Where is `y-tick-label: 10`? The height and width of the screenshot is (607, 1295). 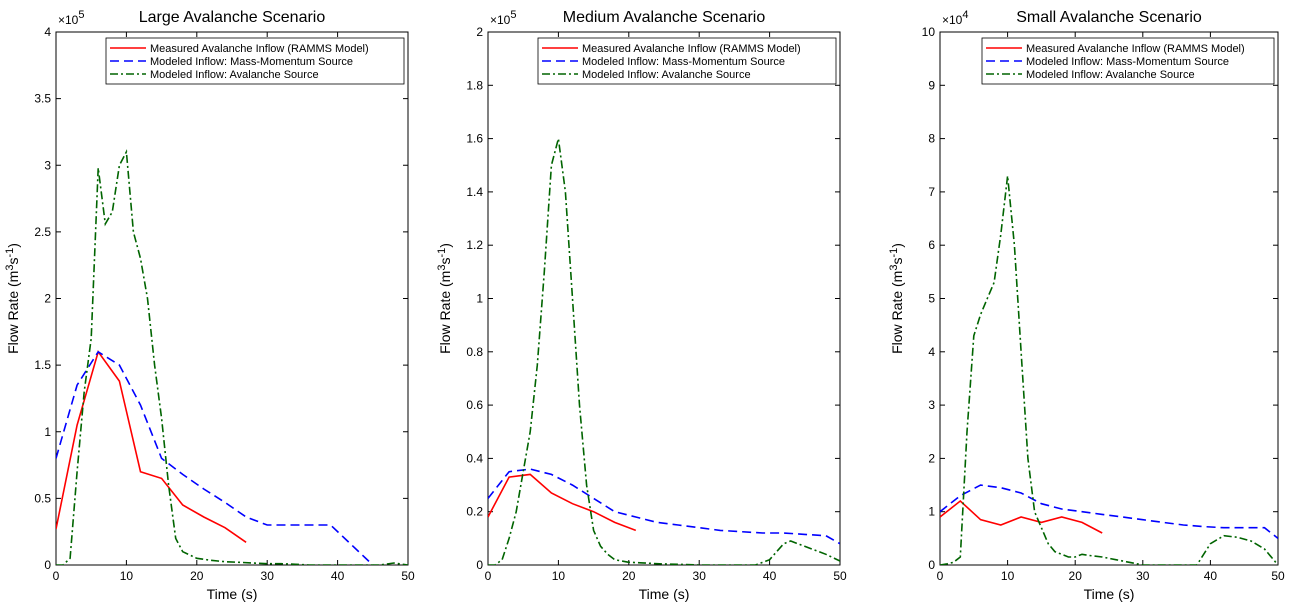
y-tick-label: 10 is located at coordinates (929, 32).